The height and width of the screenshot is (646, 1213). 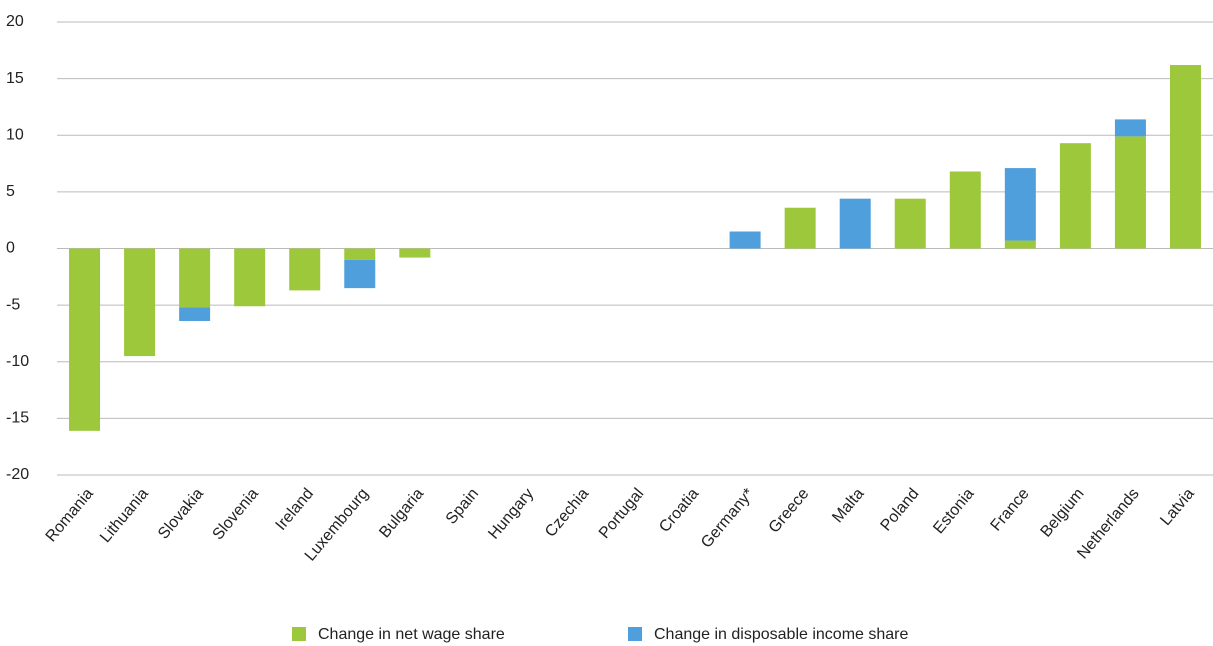 I want to click on x-tick-label: Czechia, so click(x=567, y=512).